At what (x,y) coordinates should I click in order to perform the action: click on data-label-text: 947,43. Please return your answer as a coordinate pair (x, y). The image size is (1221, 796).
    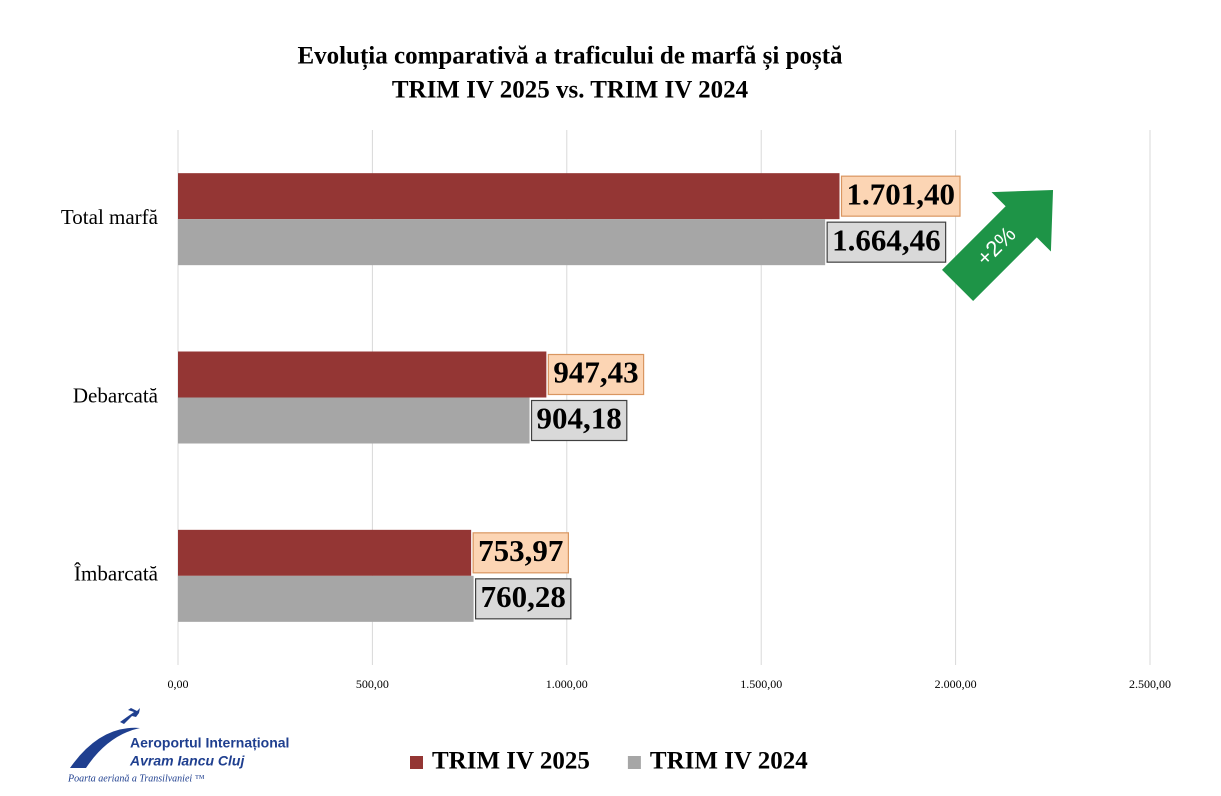
    Looking at the image, I should click on (595, 372).